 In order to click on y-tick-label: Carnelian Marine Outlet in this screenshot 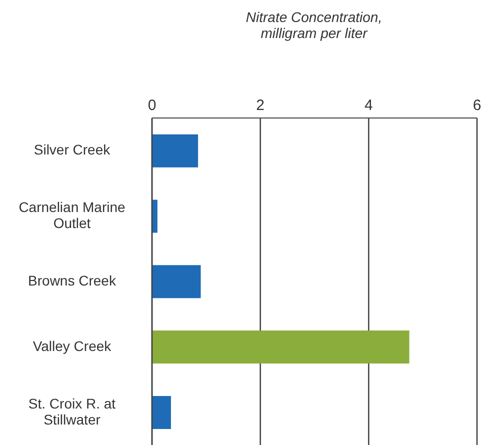, I will do `click(72, 214)`.